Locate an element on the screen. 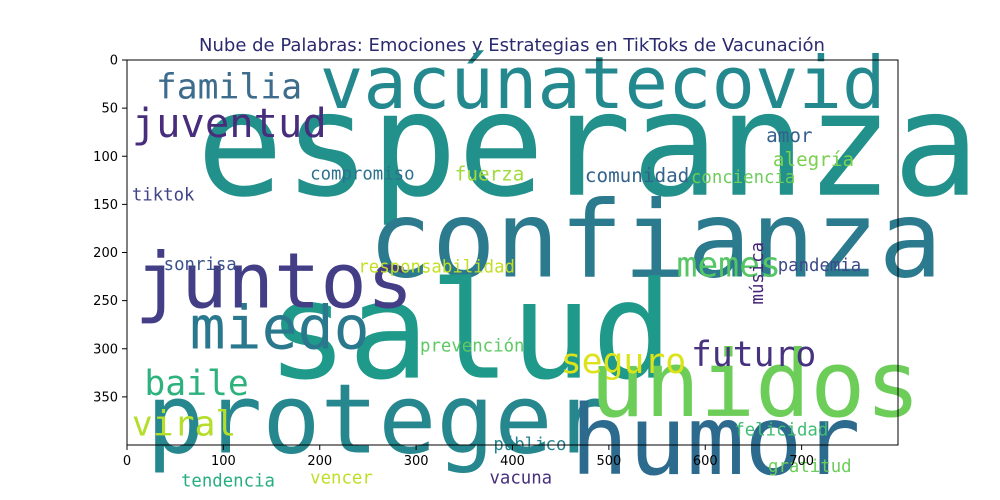 This screenshot has width=1000, height=500. x-tick-label-0: 0 is located at coordinates (127, 461).